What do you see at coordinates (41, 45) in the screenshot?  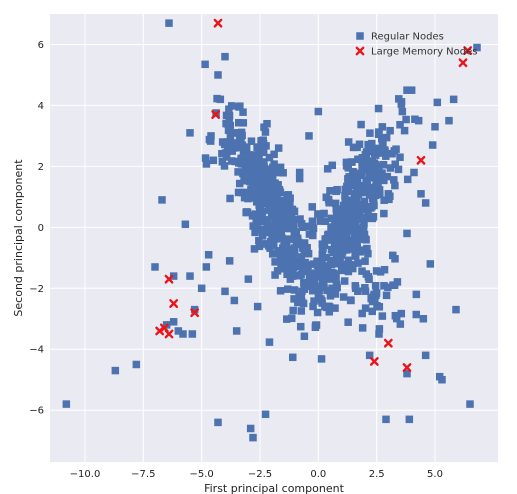 I see `y-tick-label: 6` at bounding box center [41, 45].